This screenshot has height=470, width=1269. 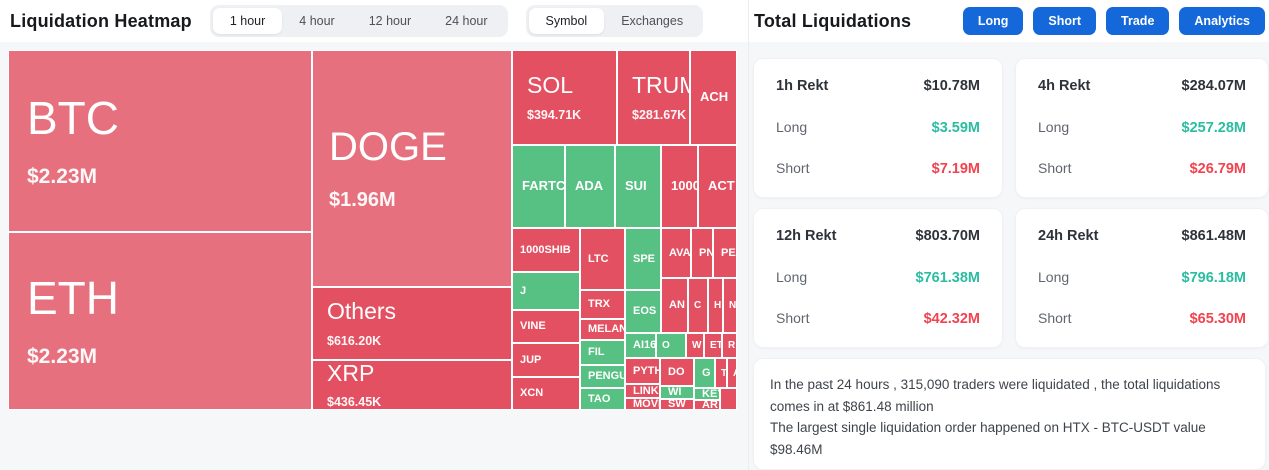 What do you see at coordinates (642, 391) in the screenshot?
I see `treemap-cell-link: LINK` at bounding box center [642, 391].